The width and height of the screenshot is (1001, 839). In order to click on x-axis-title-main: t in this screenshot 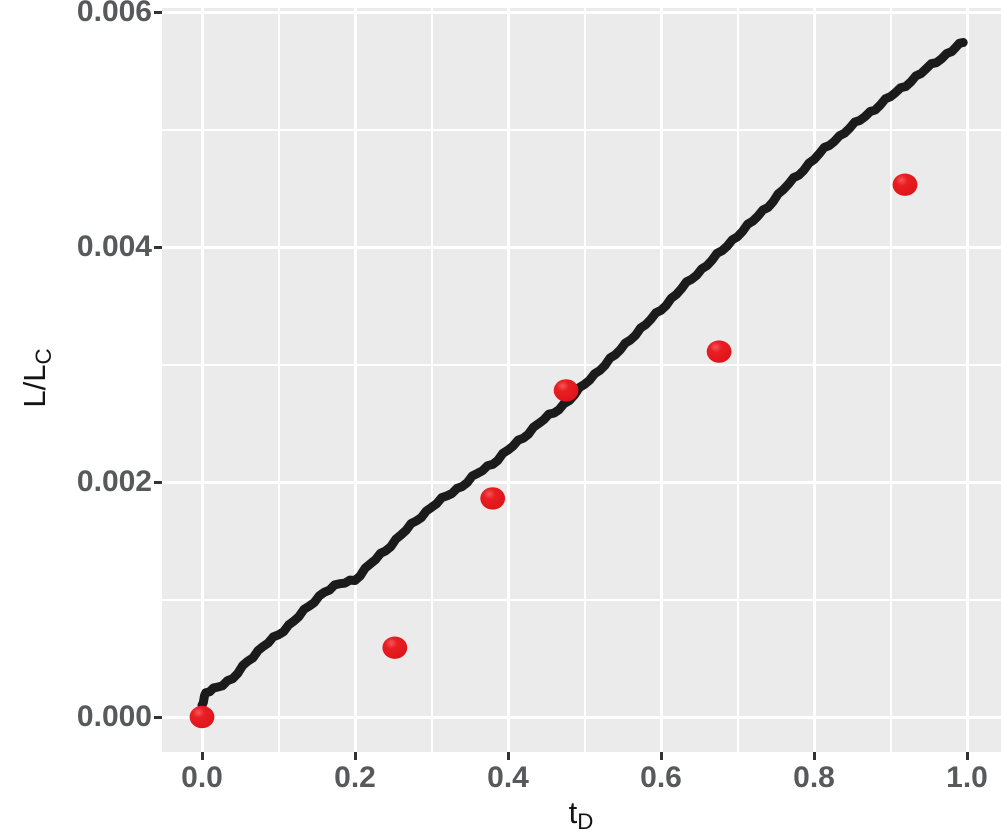, I will do `click(573, 812)`.